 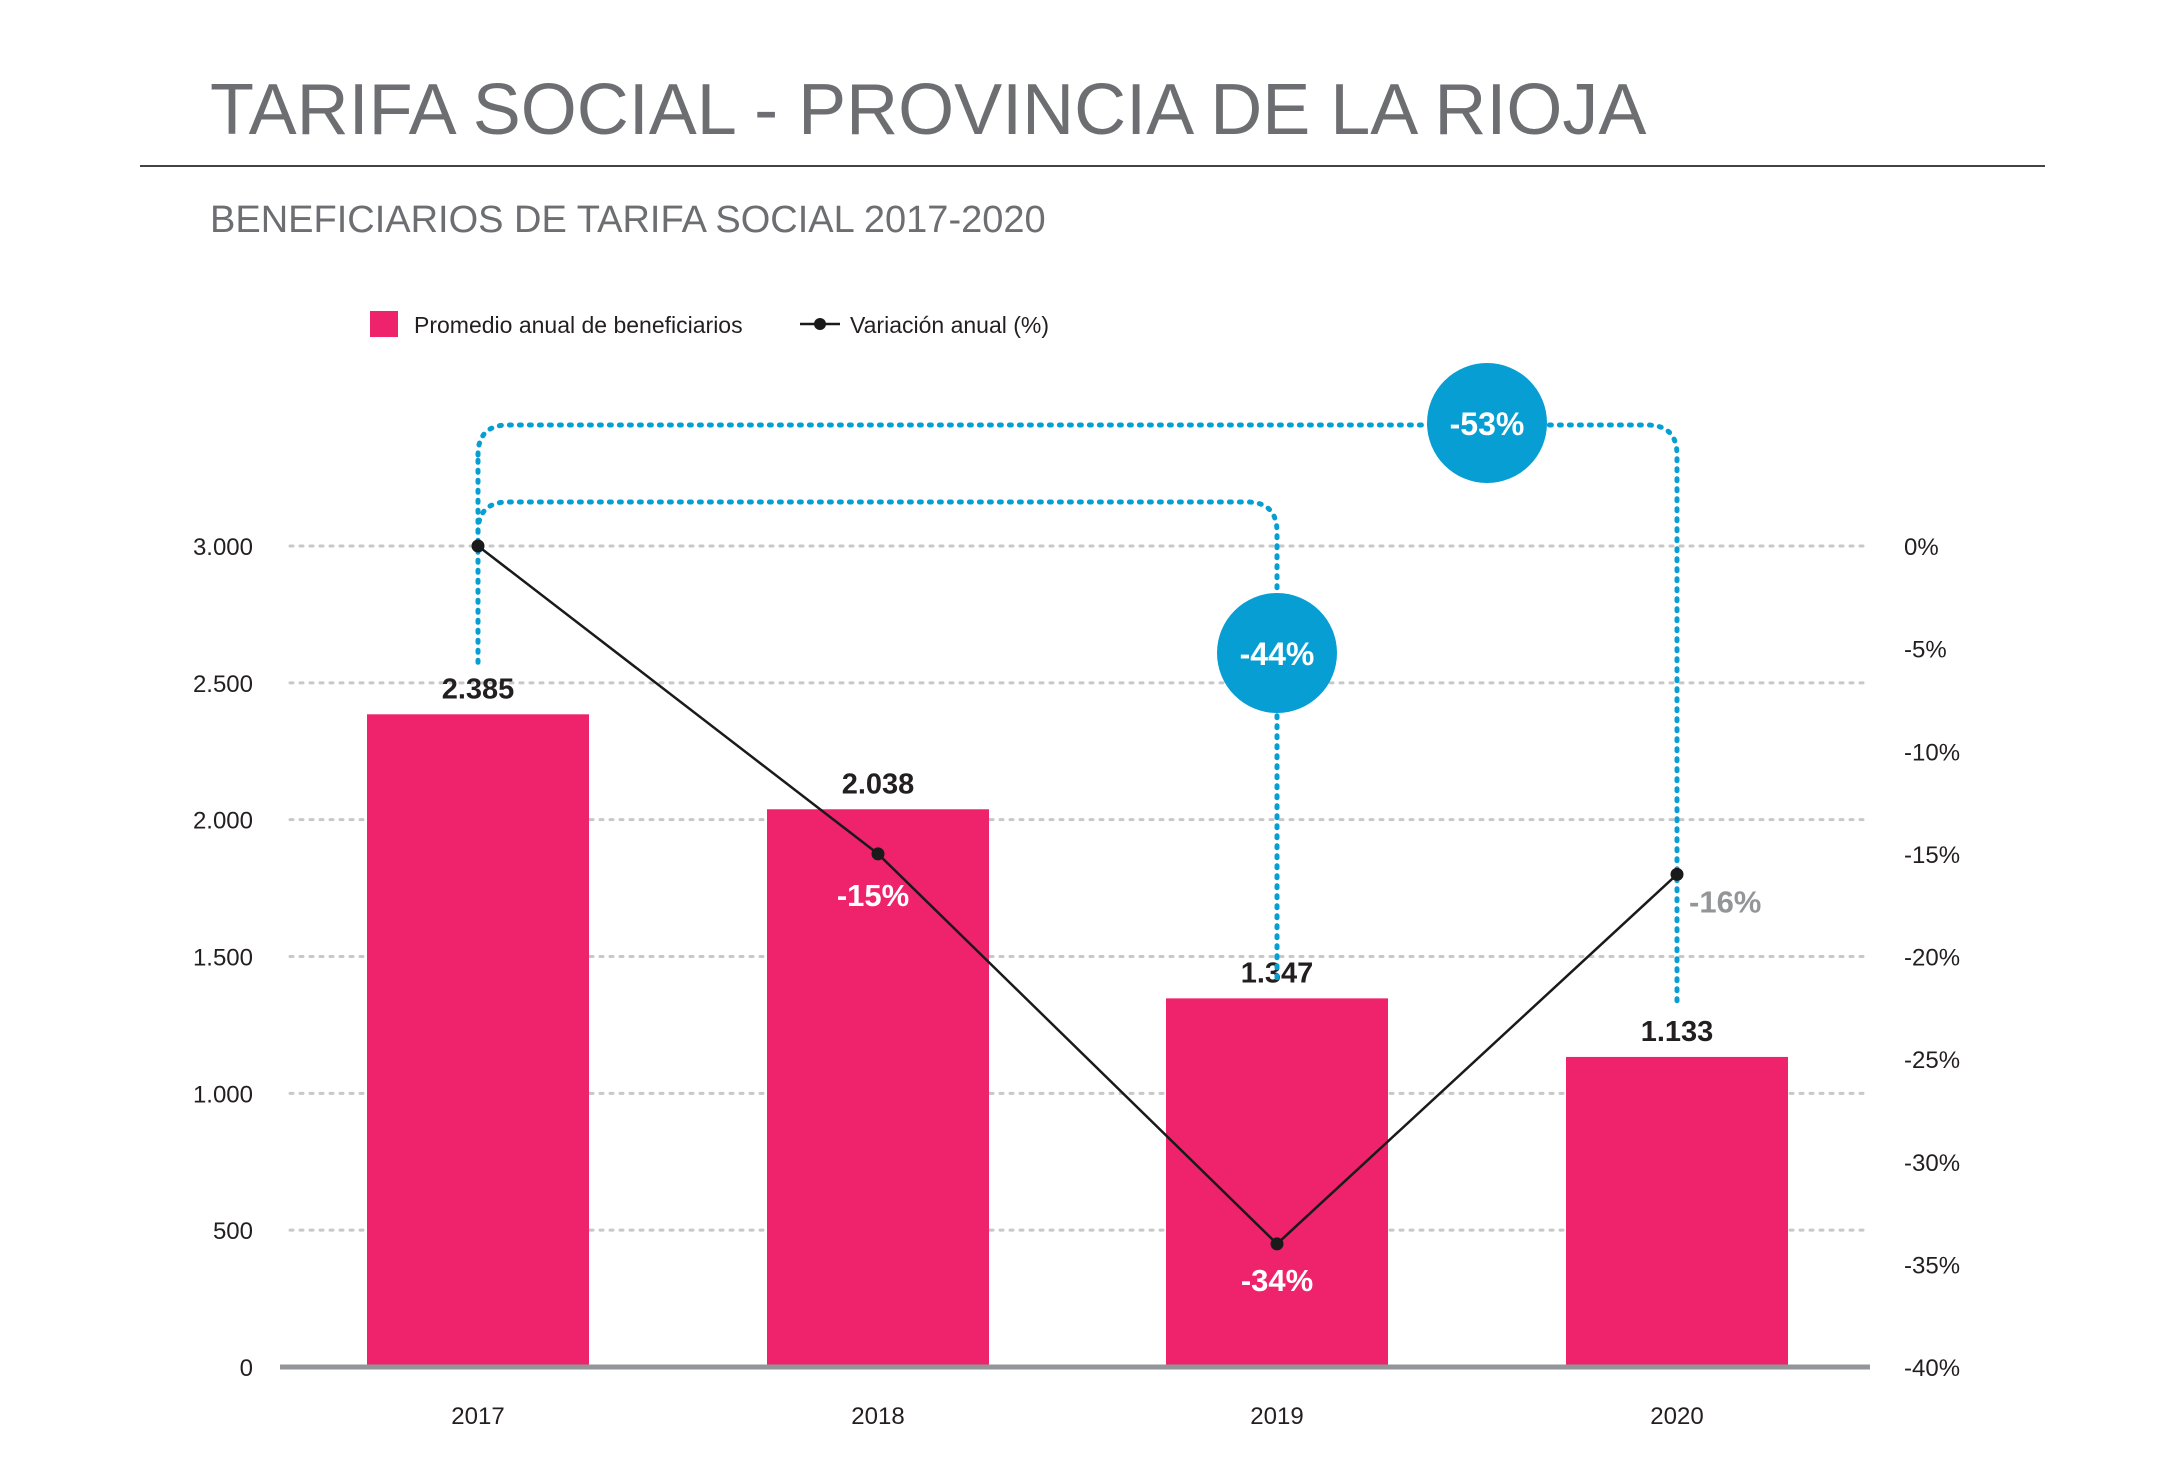 I want to click on right-axis-tick-label: -30%, so click(x=1932, y=1163).